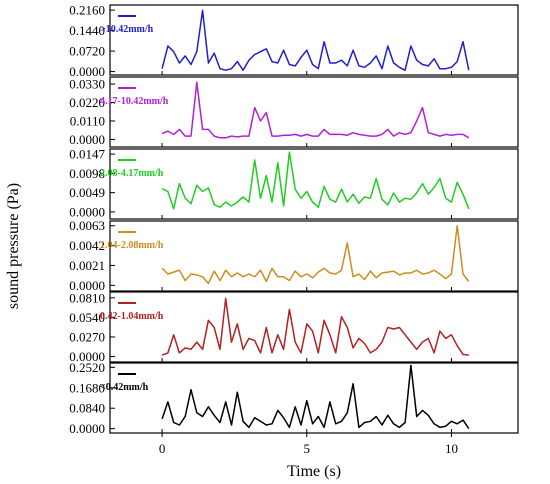  Describe the element at coordinates (87, 192) in the screenshot. I see `y-tick-label: 0.0049` at that location.